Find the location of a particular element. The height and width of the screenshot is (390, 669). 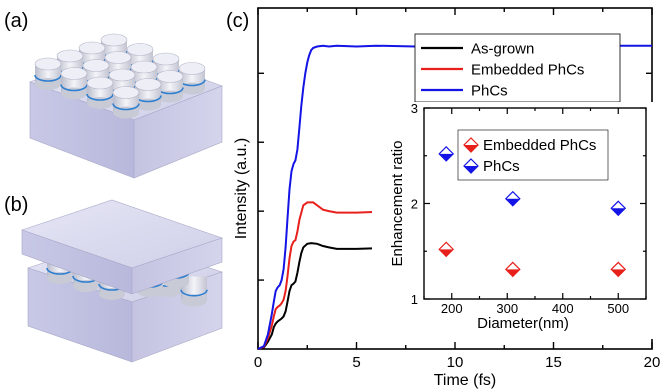

inset-y-axis-title: Enhancement ratio is located at coordinates (397, 204).